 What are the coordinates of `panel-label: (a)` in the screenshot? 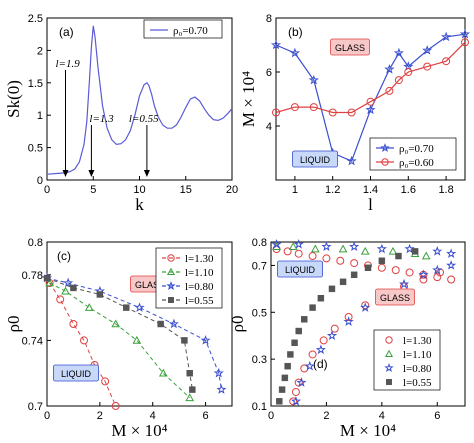 It's located at (66, 32).